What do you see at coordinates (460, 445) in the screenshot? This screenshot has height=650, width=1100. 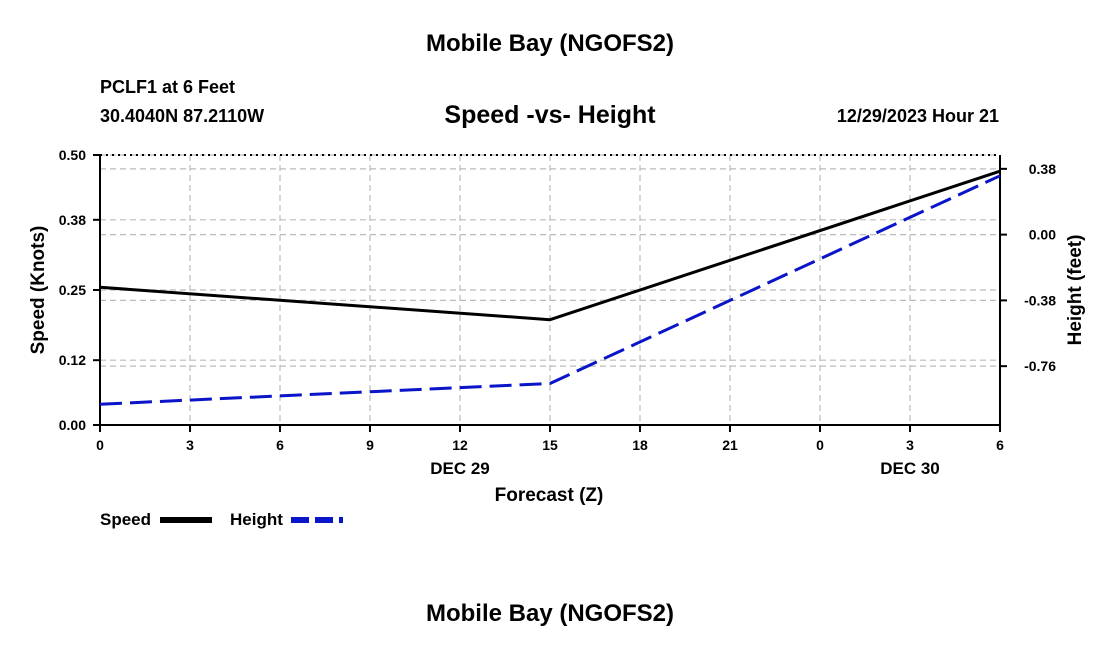 I see `x-tick-label: 12` at bounding box center [460, 445].